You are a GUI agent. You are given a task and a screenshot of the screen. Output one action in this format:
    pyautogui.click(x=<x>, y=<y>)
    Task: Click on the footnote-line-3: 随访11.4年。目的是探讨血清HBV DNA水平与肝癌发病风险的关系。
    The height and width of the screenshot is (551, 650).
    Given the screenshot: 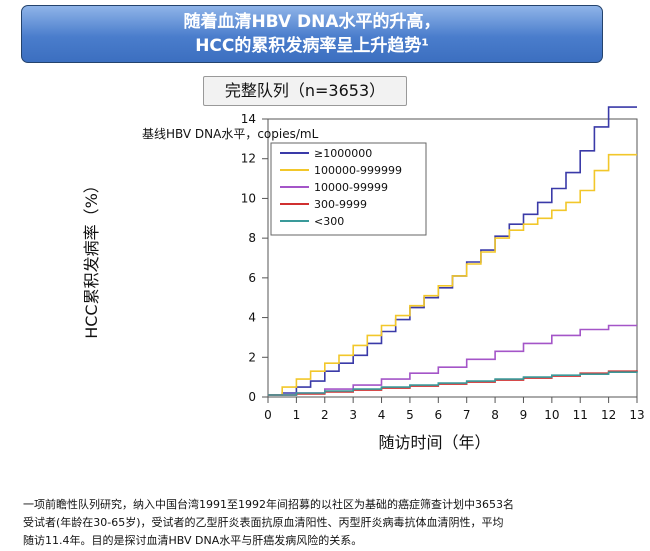 What is the action you would take?
    pyautogui.click(x=193, y=540)
    